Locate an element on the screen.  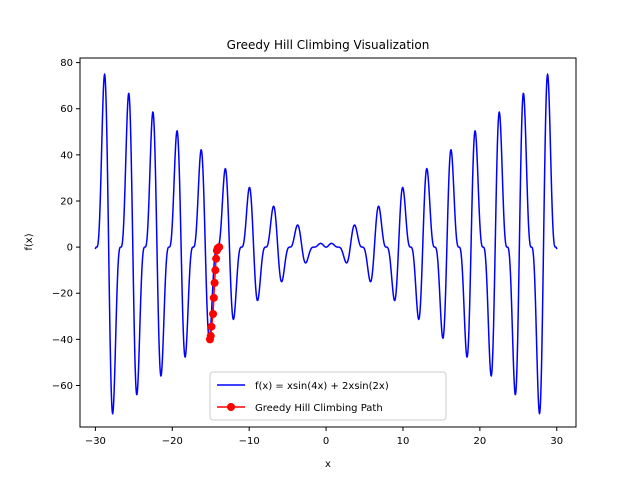
legend-marker-path is located at coordinates (231, 407).